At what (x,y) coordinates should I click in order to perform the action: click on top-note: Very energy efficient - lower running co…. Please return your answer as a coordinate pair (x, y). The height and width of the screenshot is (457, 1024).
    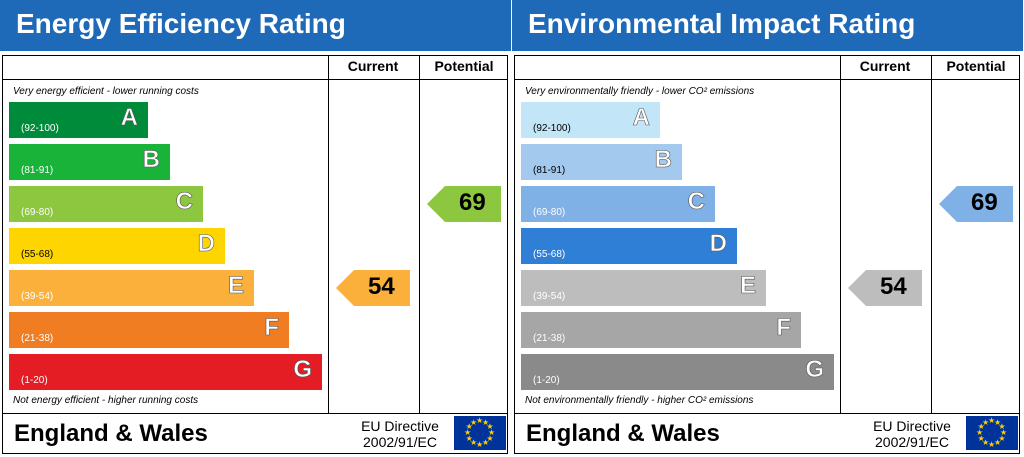
    Looking at the image, I should click on (106, 91).